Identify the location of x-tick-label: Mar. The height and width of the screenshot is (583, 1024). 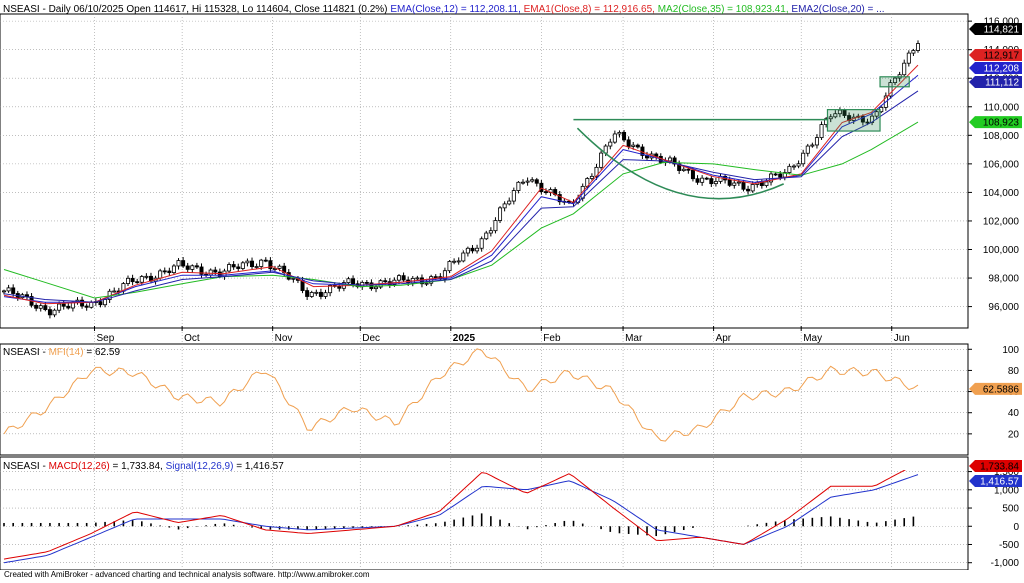
(634, 338).